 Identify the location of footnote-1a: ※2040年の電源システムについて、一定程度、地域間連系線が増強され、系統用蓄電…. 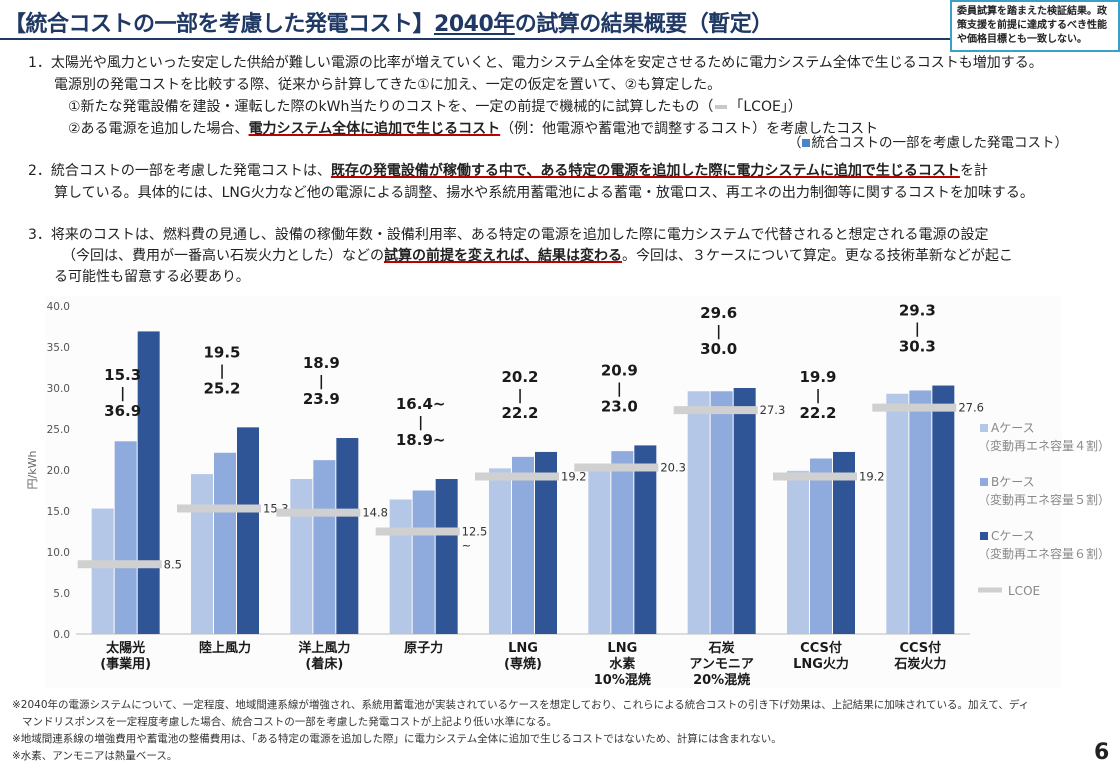
(521, 705).